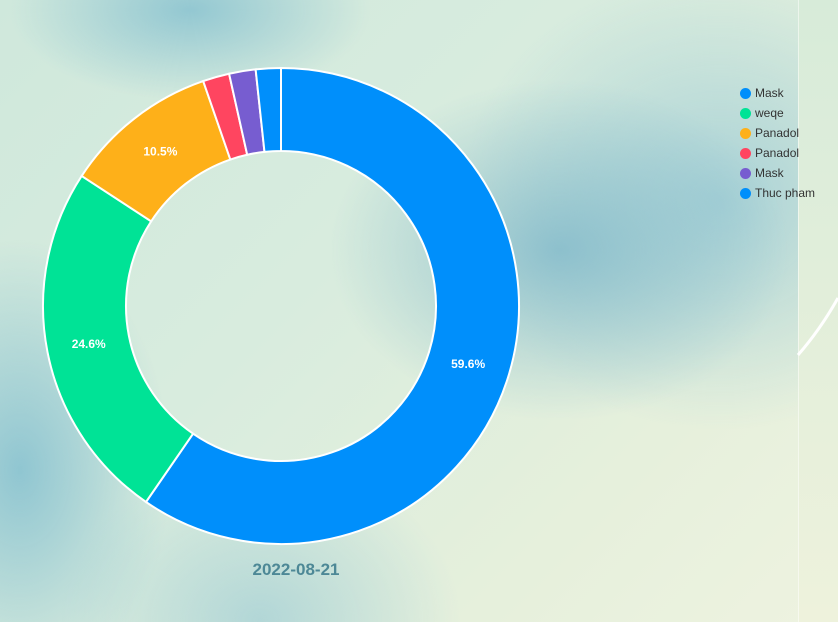 The width and height of the screenshot is (838, 622). What do you see at coordinates (296, 569) in the screenshot?
I see `chart-date-label: 2022-08-21` at bounding box center [296, 569].